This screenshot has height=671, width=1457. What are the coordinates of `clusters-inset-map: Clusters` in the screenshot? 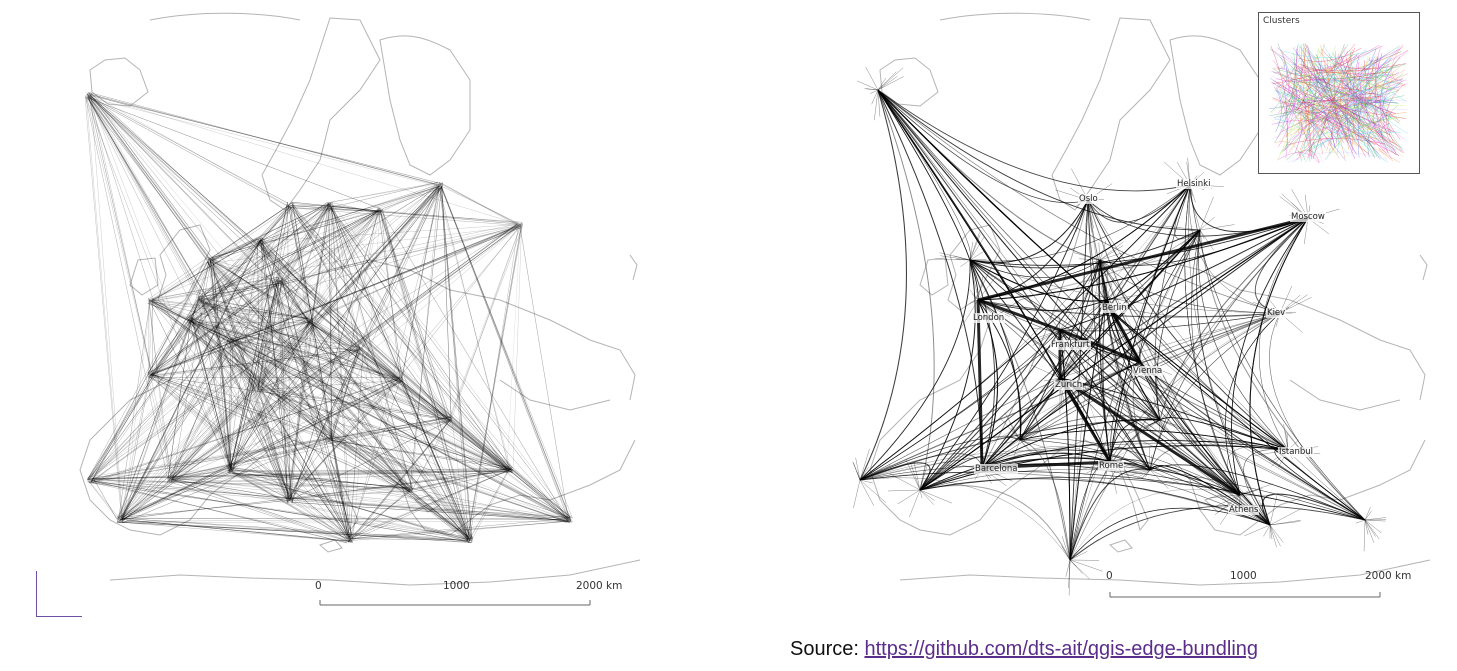 It's located at (1339, 93).